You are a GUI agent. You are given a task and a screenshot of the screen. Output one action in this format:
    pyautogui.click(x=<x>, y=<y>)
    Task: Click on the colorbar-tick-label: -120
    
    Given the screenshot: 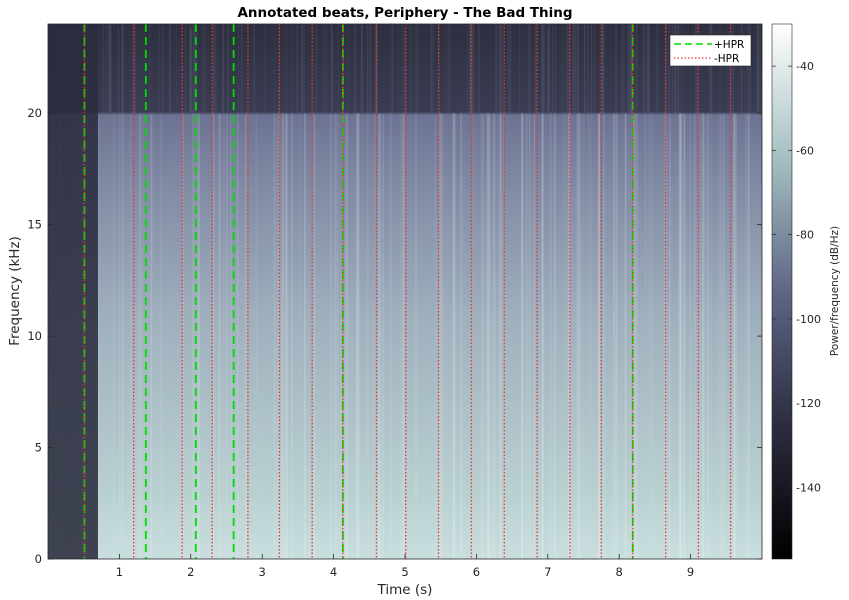 What is the action you would take?
    pyautogui.click(x=808, y=403)
    